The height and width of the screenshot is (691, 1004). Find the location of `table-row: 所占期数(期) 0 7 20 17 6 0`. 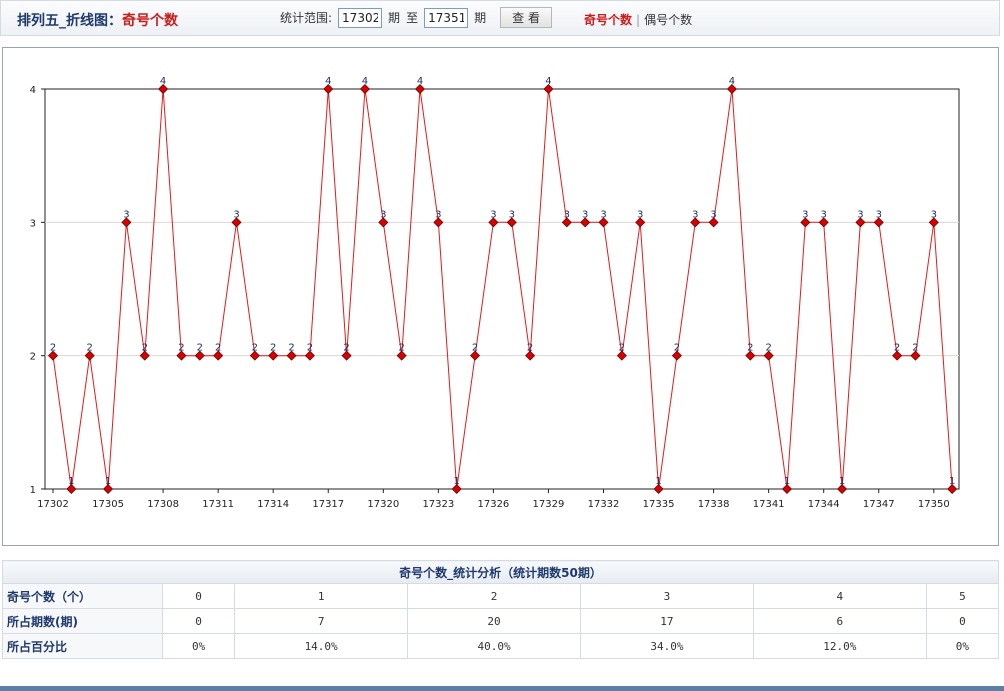

table-row: 所占期数(期) 0 7 20 17 6 0 is located at coordinates (501, 621).